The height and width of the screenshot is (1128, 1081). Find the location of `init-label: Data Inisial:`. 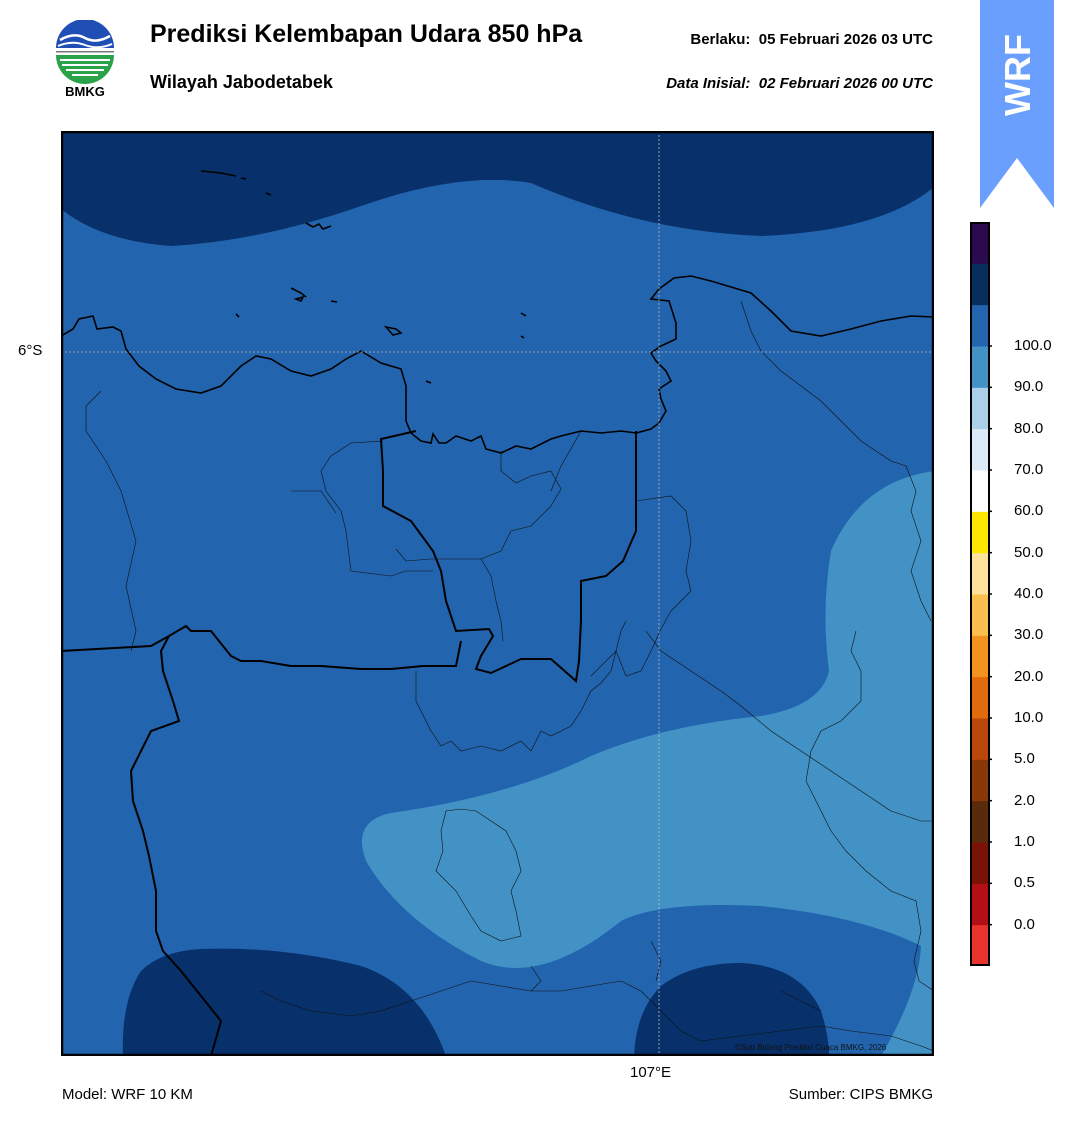

init-label: Data Inisial: is located at coordinates (708, 83).